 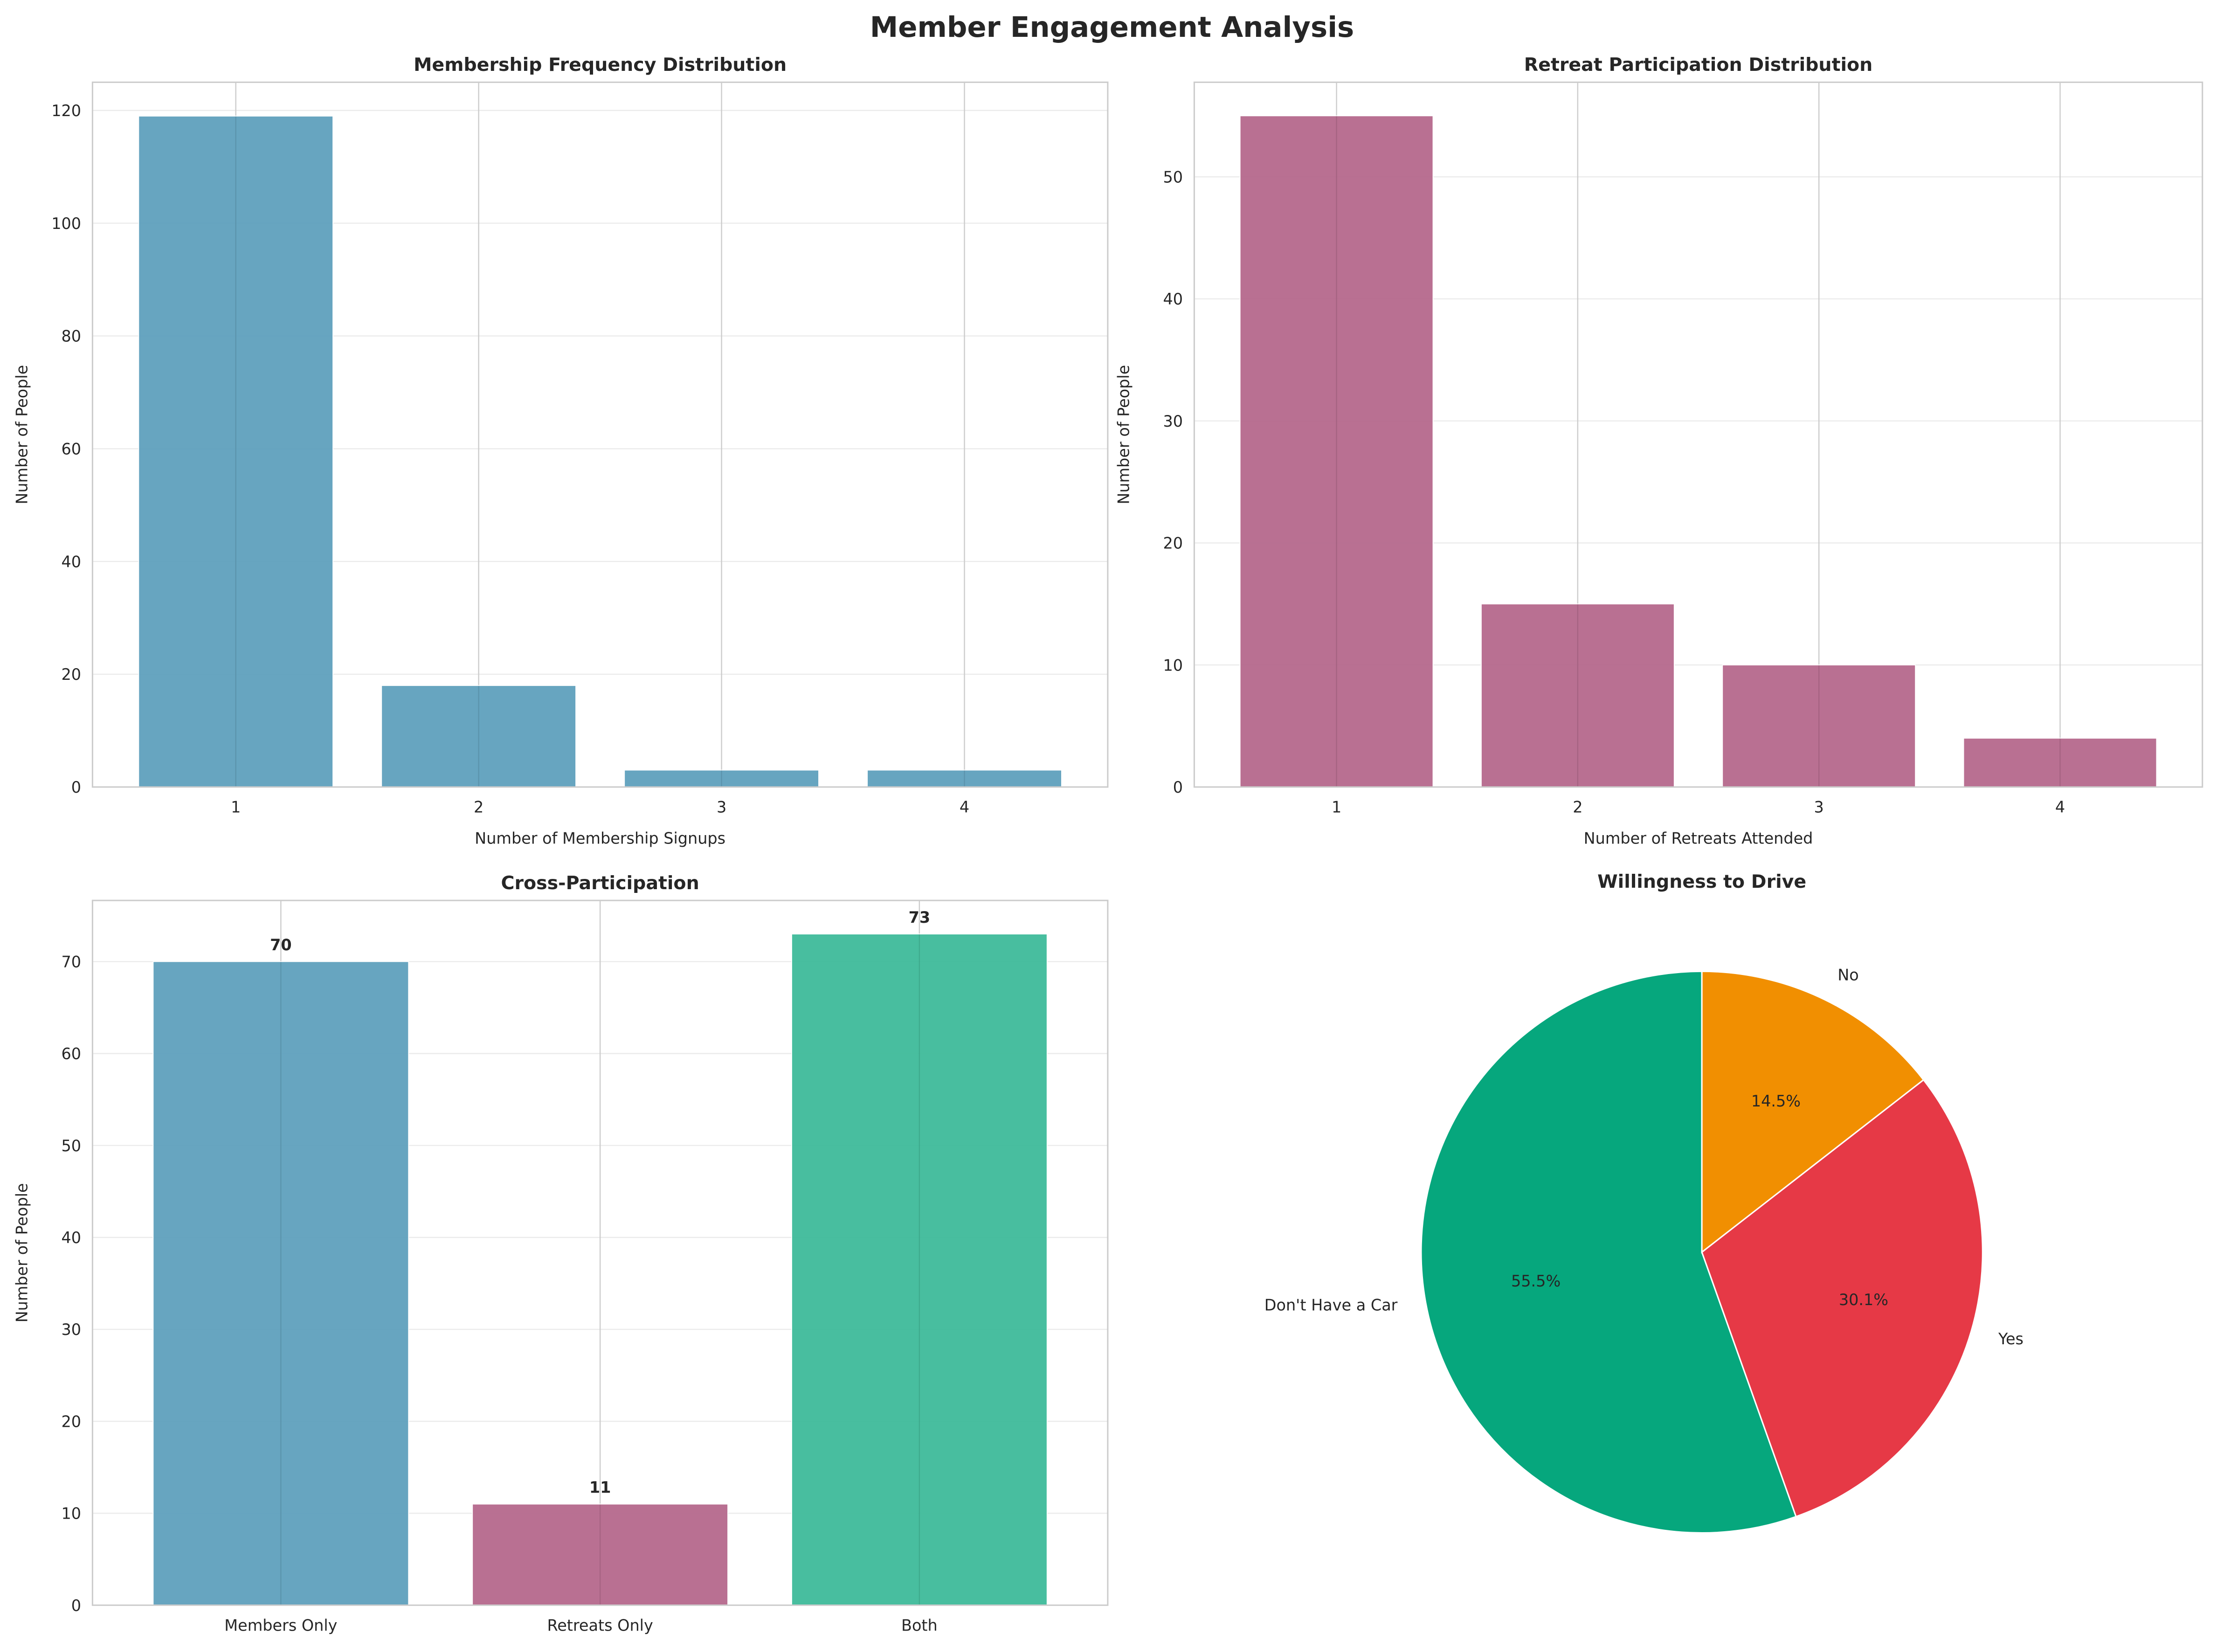 What do you see at coordinates (1536, 1281) in the screenshot?
I see `pie-pct-label: 55.5%` at bounding box center [1536, 1281].